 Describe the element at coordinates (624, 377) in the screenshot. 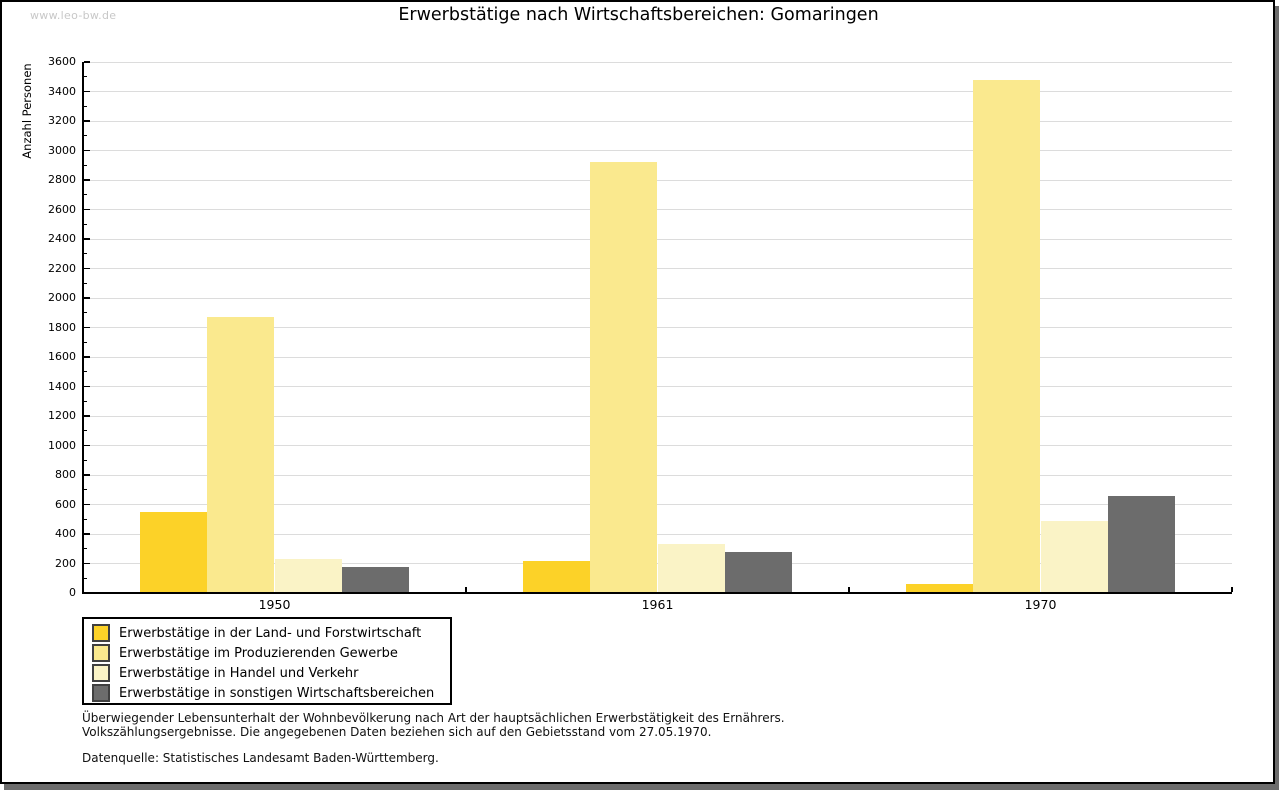

I see `bar-1961-series2` at that location.